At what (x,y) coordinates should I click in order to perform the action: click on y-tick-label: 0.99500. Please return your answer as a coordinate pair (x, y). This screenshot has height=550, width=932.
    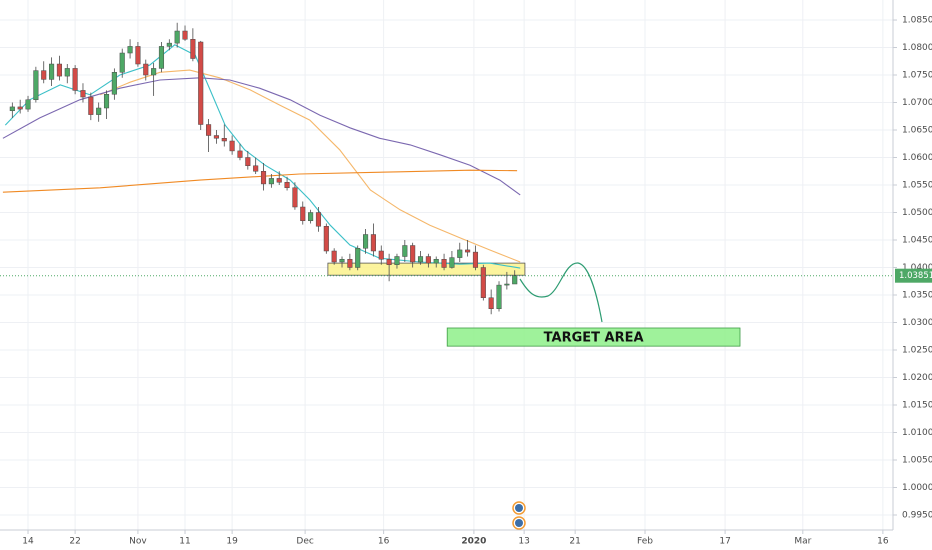
    Looking at the image, I should click on (917, 515).